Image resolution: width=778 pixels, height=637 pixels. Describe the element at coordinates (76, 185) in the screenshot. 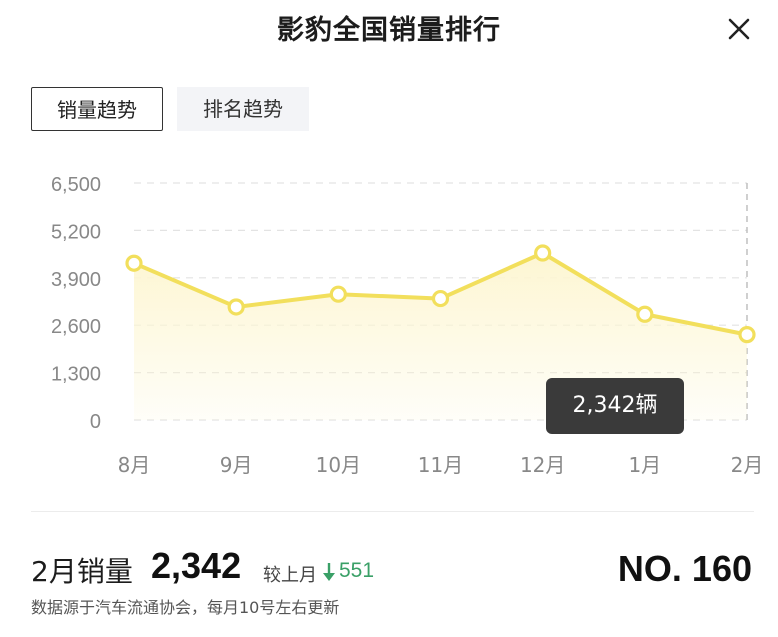

I see `y-tick-label: 6,500` at that location.